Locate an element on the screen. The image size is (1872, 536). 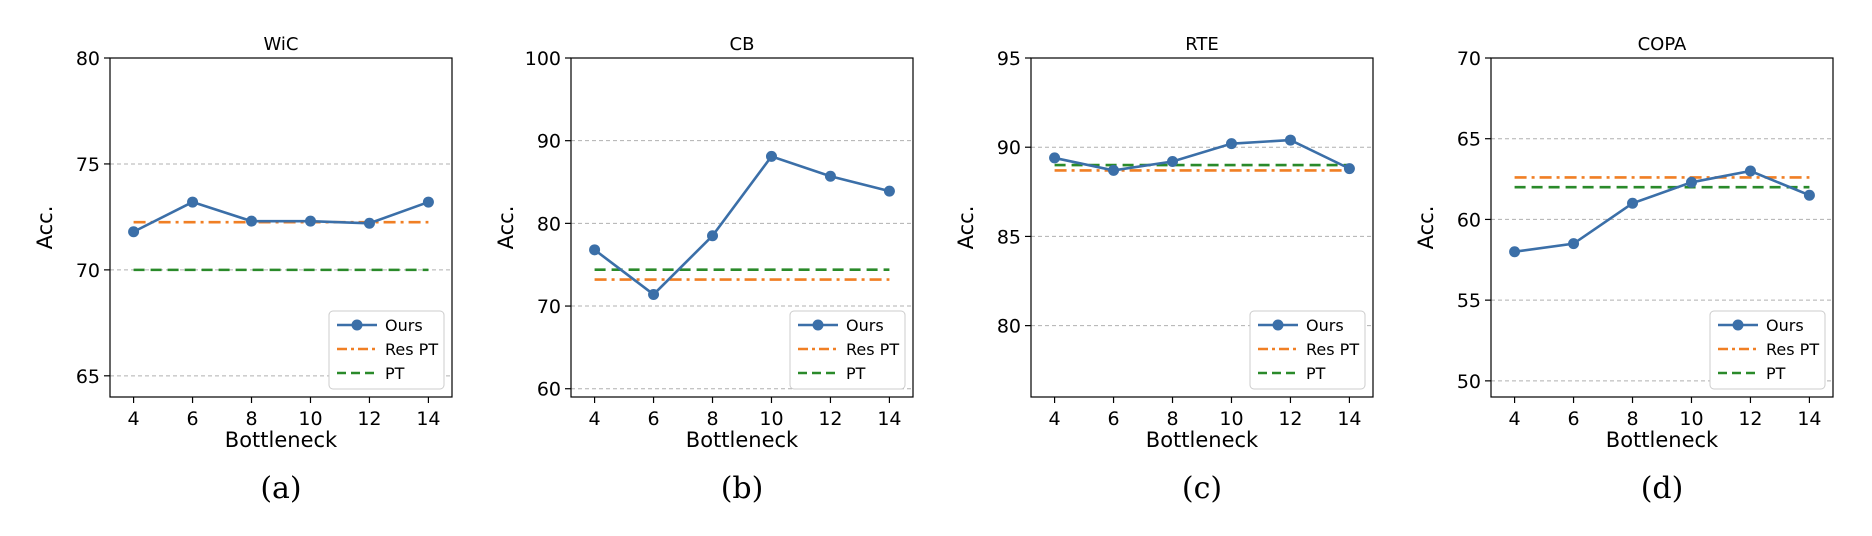
chart-title: CB is located at coordinates (742, 44).